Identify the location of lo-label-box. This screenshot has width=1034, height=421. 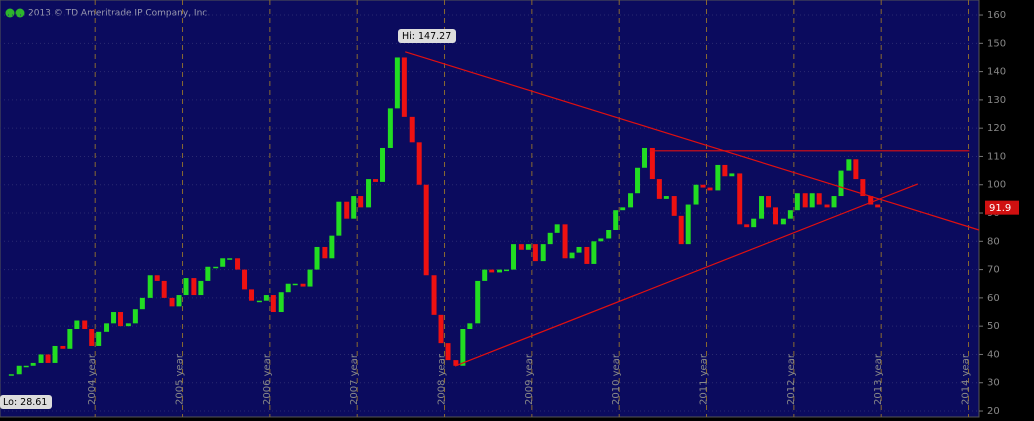
(26, 402).